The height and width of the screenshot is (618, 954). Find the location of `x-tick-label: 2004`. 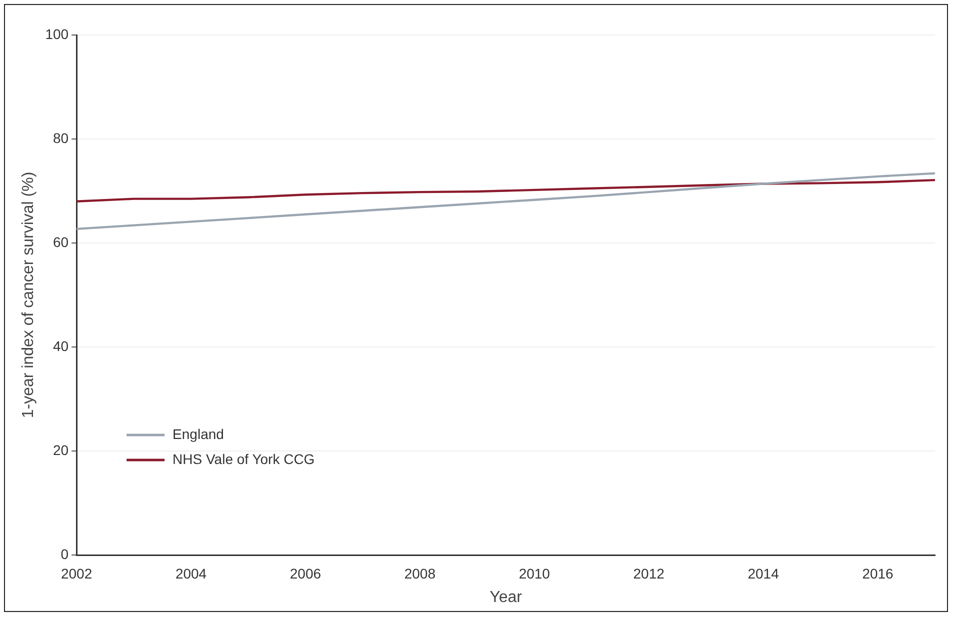

x-tick-label: 2004 is located at coordinates (191, 573).